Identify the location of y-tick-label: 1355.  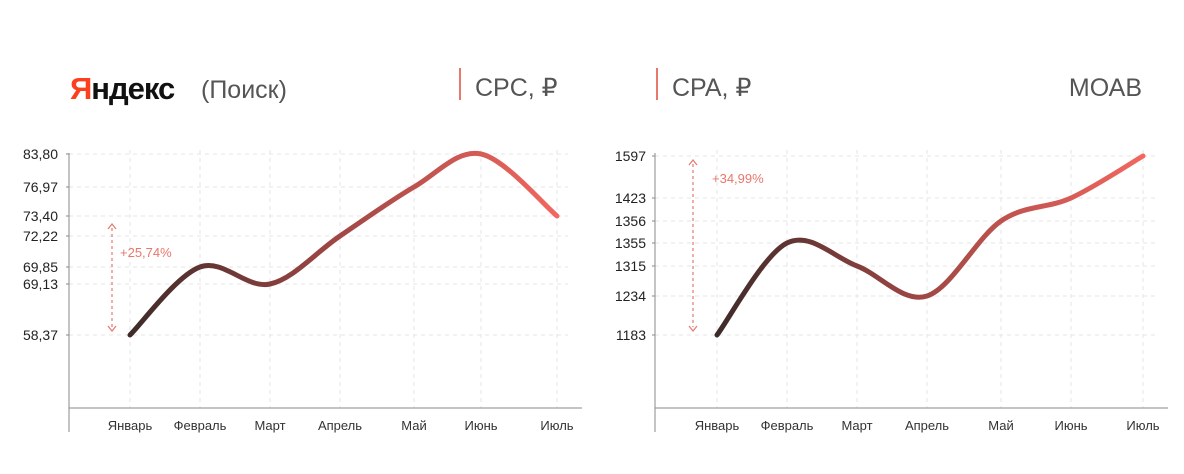
(630, 243).